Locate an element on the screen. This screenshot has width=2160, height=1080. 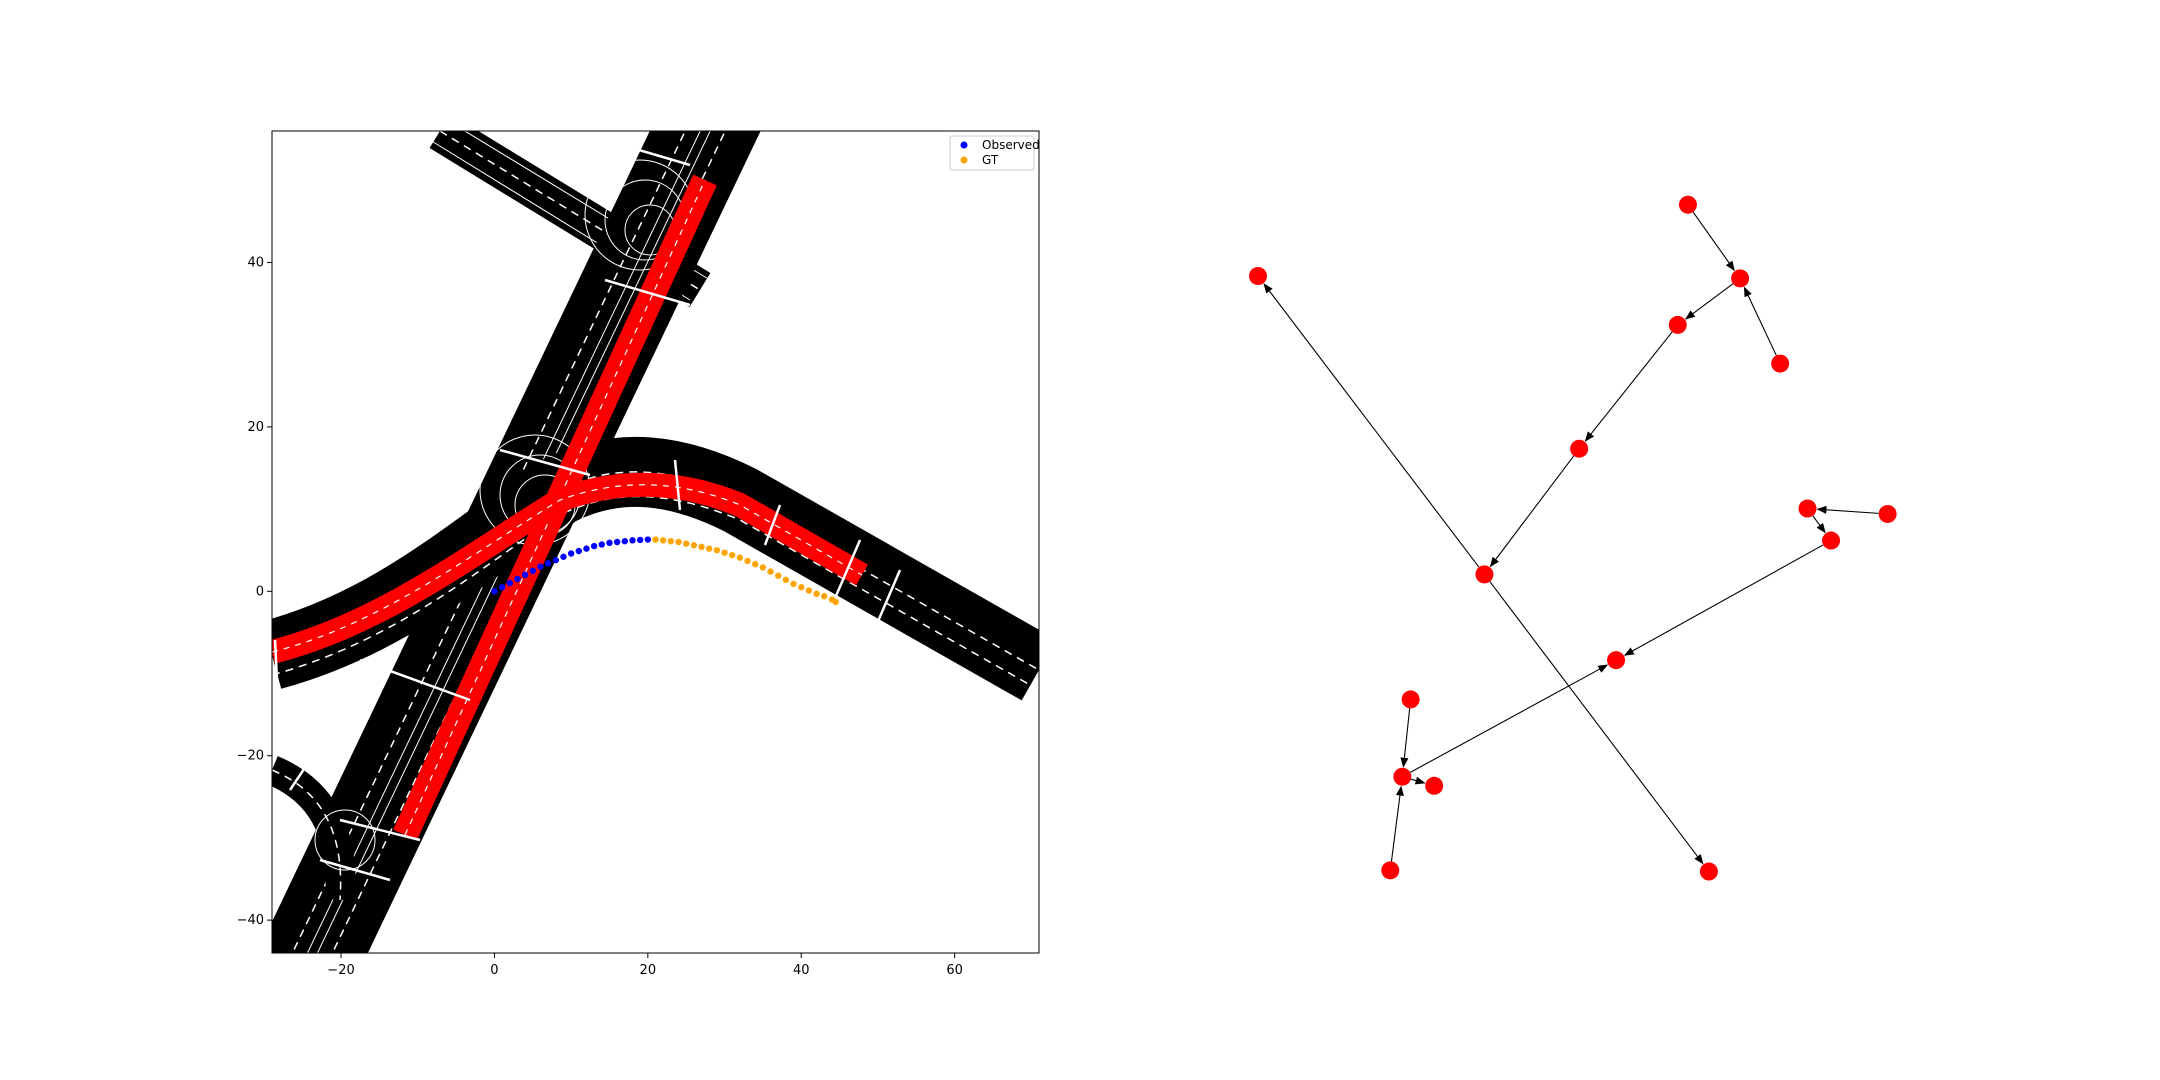
legend-observed-label: Observed is located at coordinates (1011, 145).